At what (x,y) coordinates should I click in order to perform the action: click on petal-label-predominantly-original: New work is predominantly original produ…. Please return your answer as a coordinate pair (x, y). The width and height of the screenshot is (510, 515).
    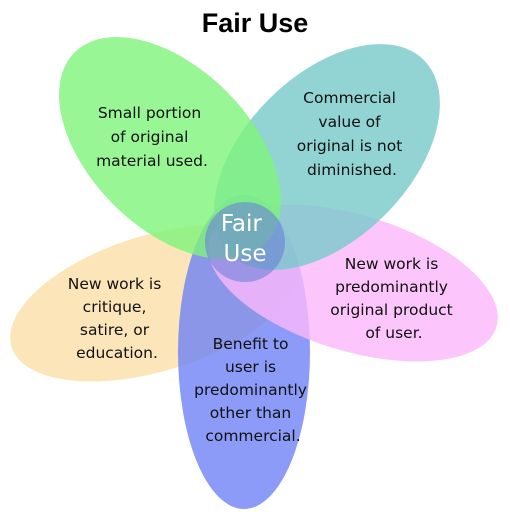
    Looking at the image, I should click on (393, 298).